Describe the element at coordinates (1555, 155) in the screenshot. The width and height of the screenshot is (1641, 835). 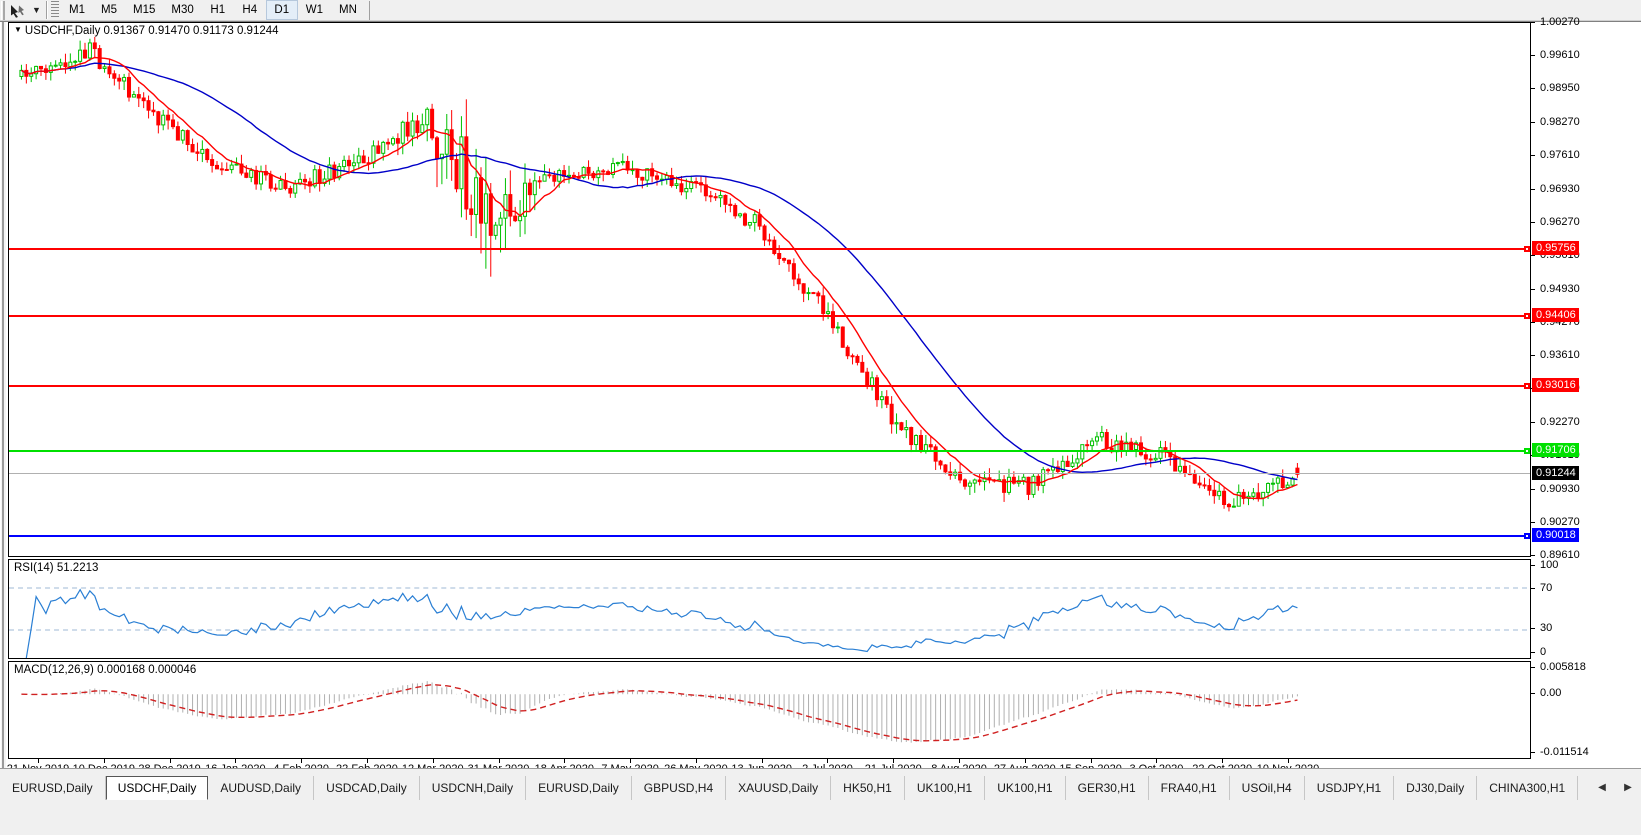
I see `price-tick-0.97610: 0.97610` at that location.